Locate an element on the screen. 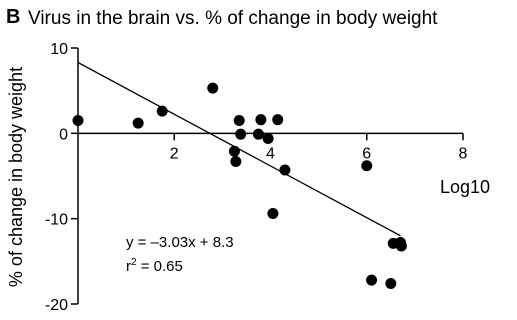  r-squared-prefix: r is located at coordinates (128, 266).